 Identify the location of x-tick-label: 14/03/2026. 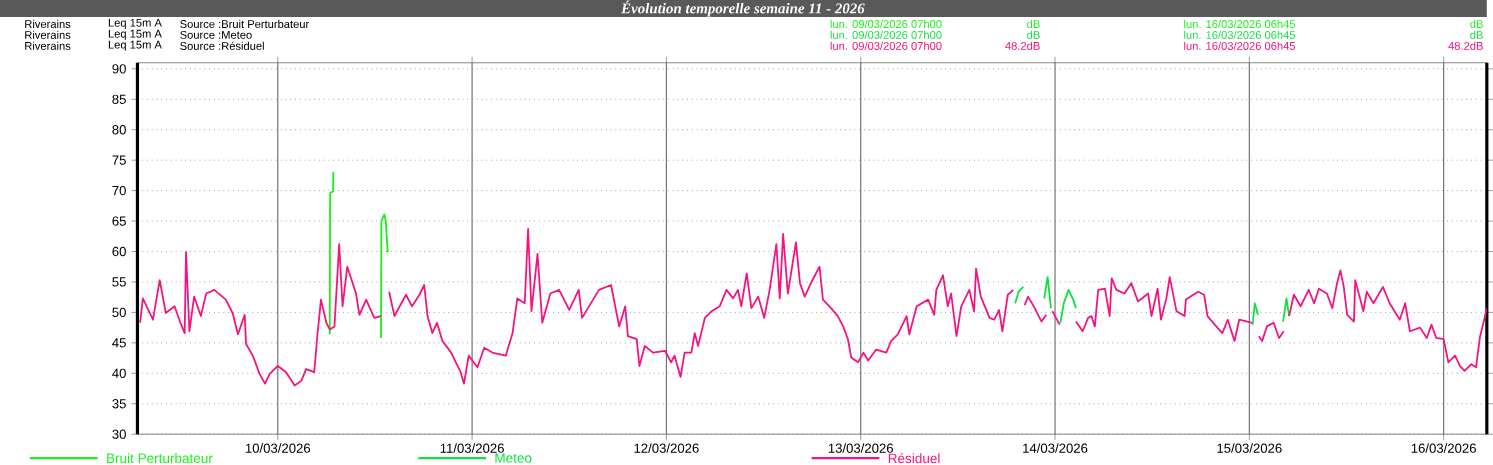
(1055, 448).